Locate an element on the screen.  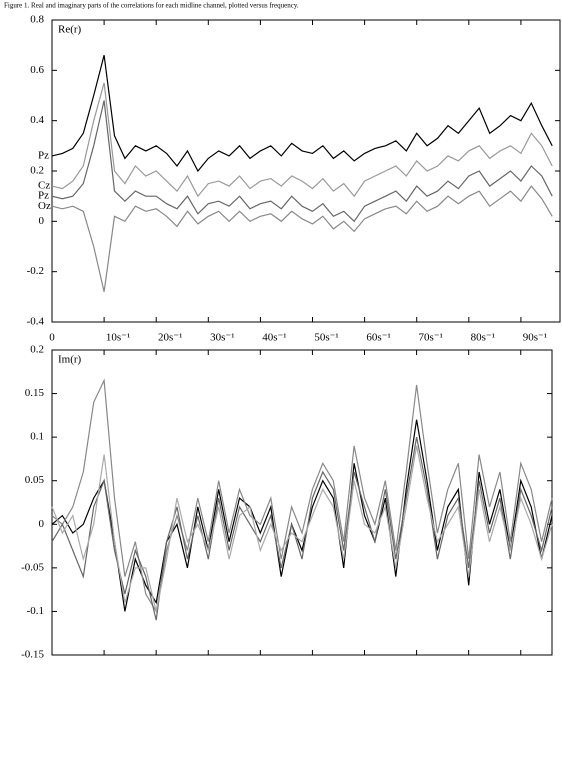
x-tick-label: 50s⁻¹ is located at coordinates (326, 338).